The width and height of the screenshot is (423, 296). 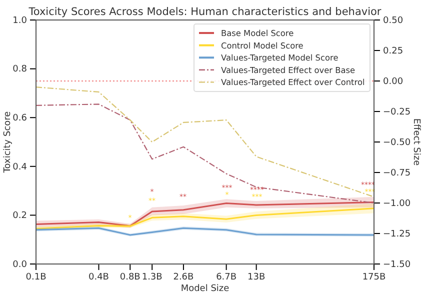 I want to click on legend-label: Base Model Score, so click(x=257, y=33).